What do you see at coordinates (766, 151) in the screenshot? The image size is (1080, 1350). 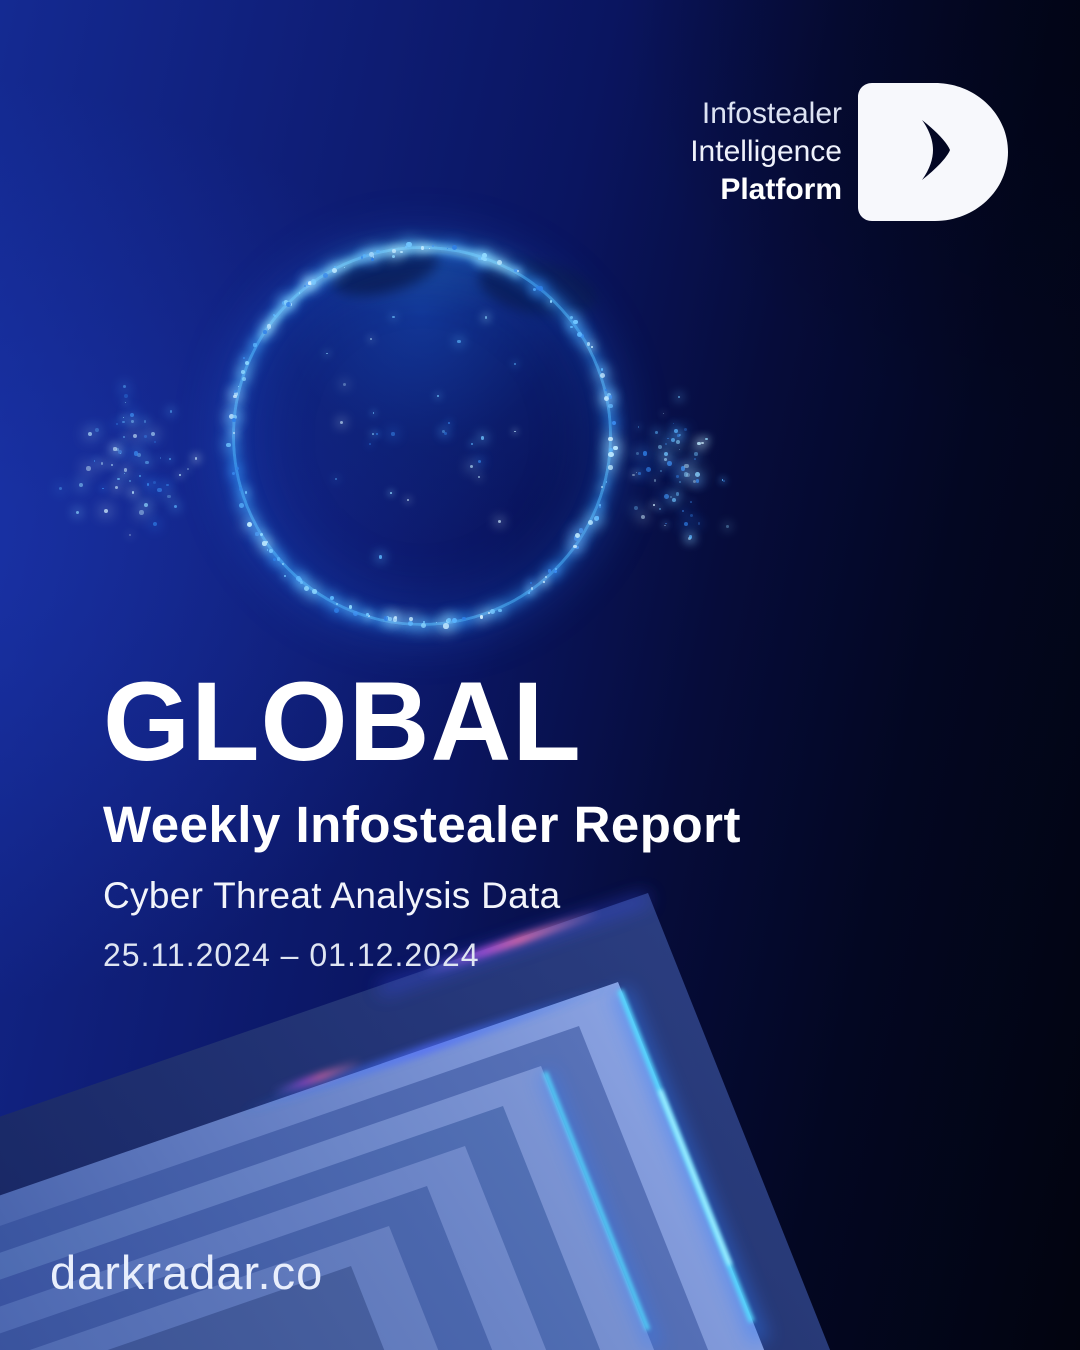 I see `brand-line: Intelligence` at bounding box center [766, 151].